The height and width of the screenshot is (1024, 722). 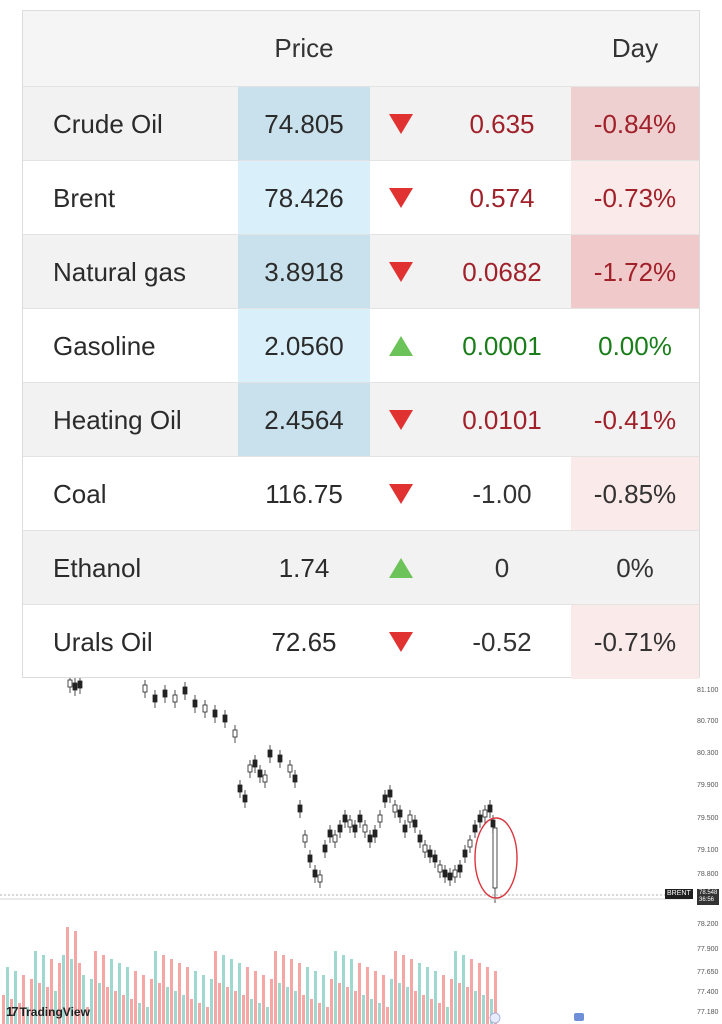 I want to click on flag-icon, so click(x=579, y=1017).